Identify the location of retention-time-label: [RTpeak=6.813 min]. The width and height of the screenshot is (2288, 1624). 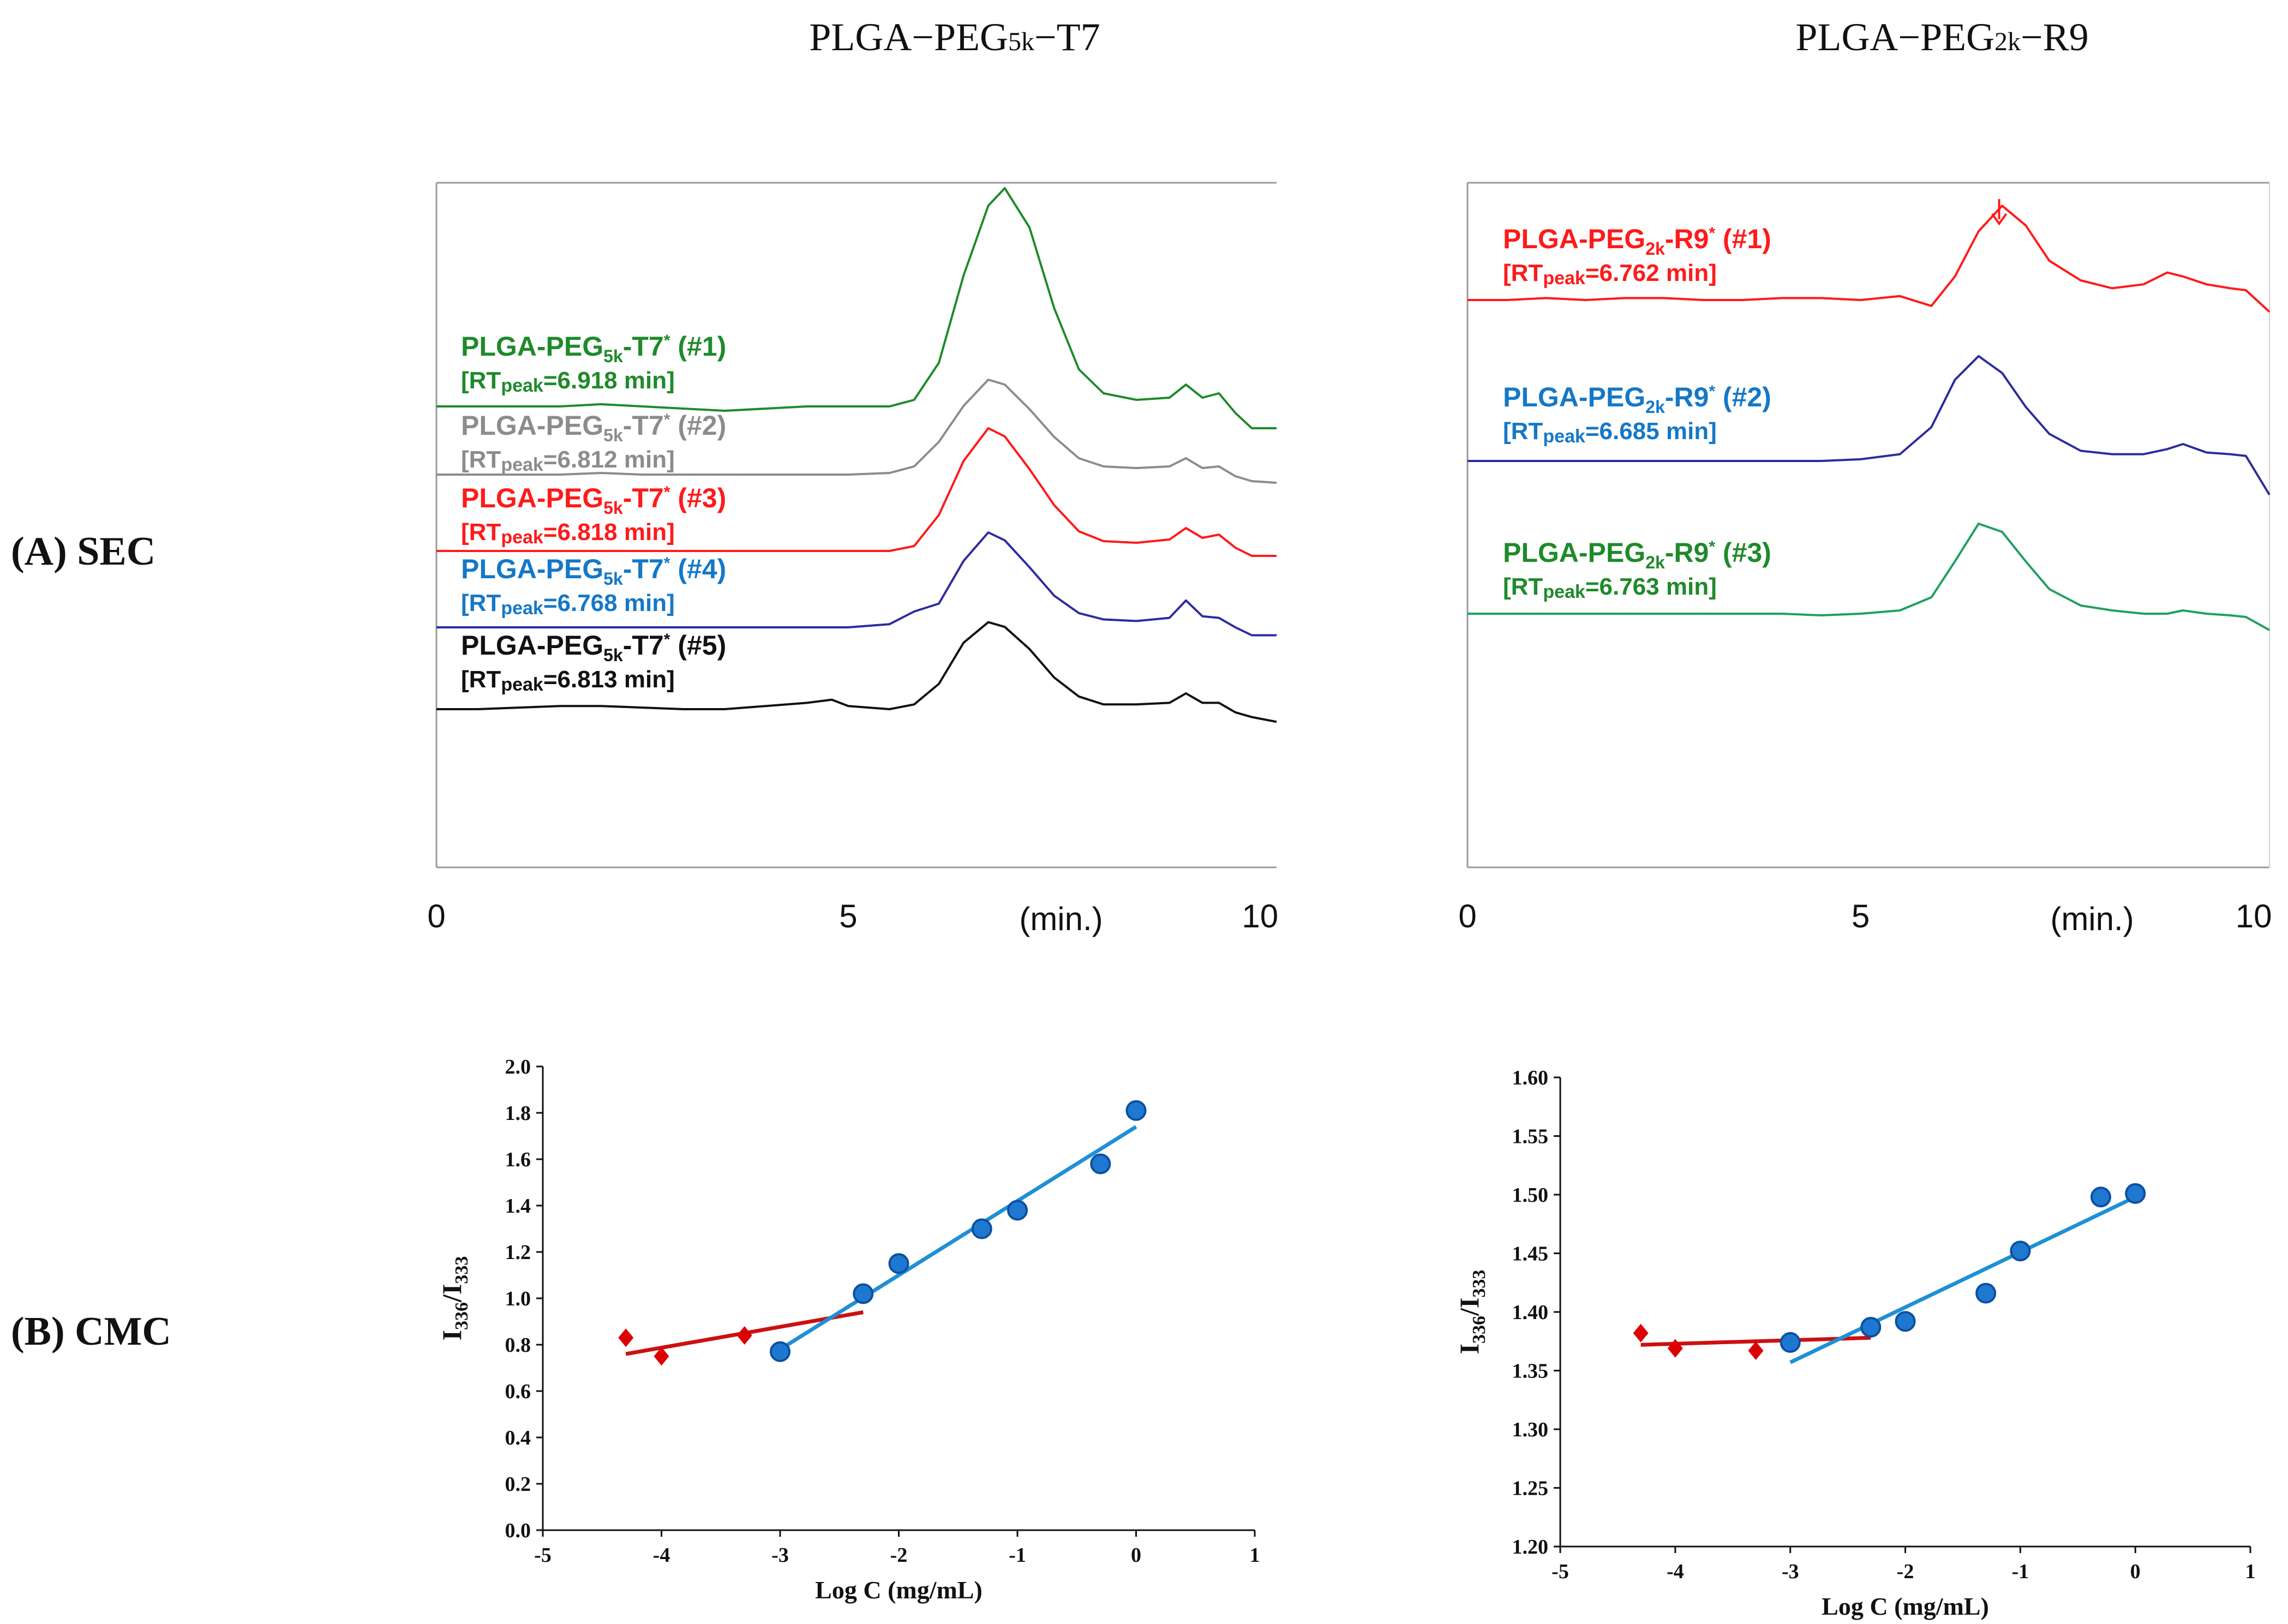
(568, 680).